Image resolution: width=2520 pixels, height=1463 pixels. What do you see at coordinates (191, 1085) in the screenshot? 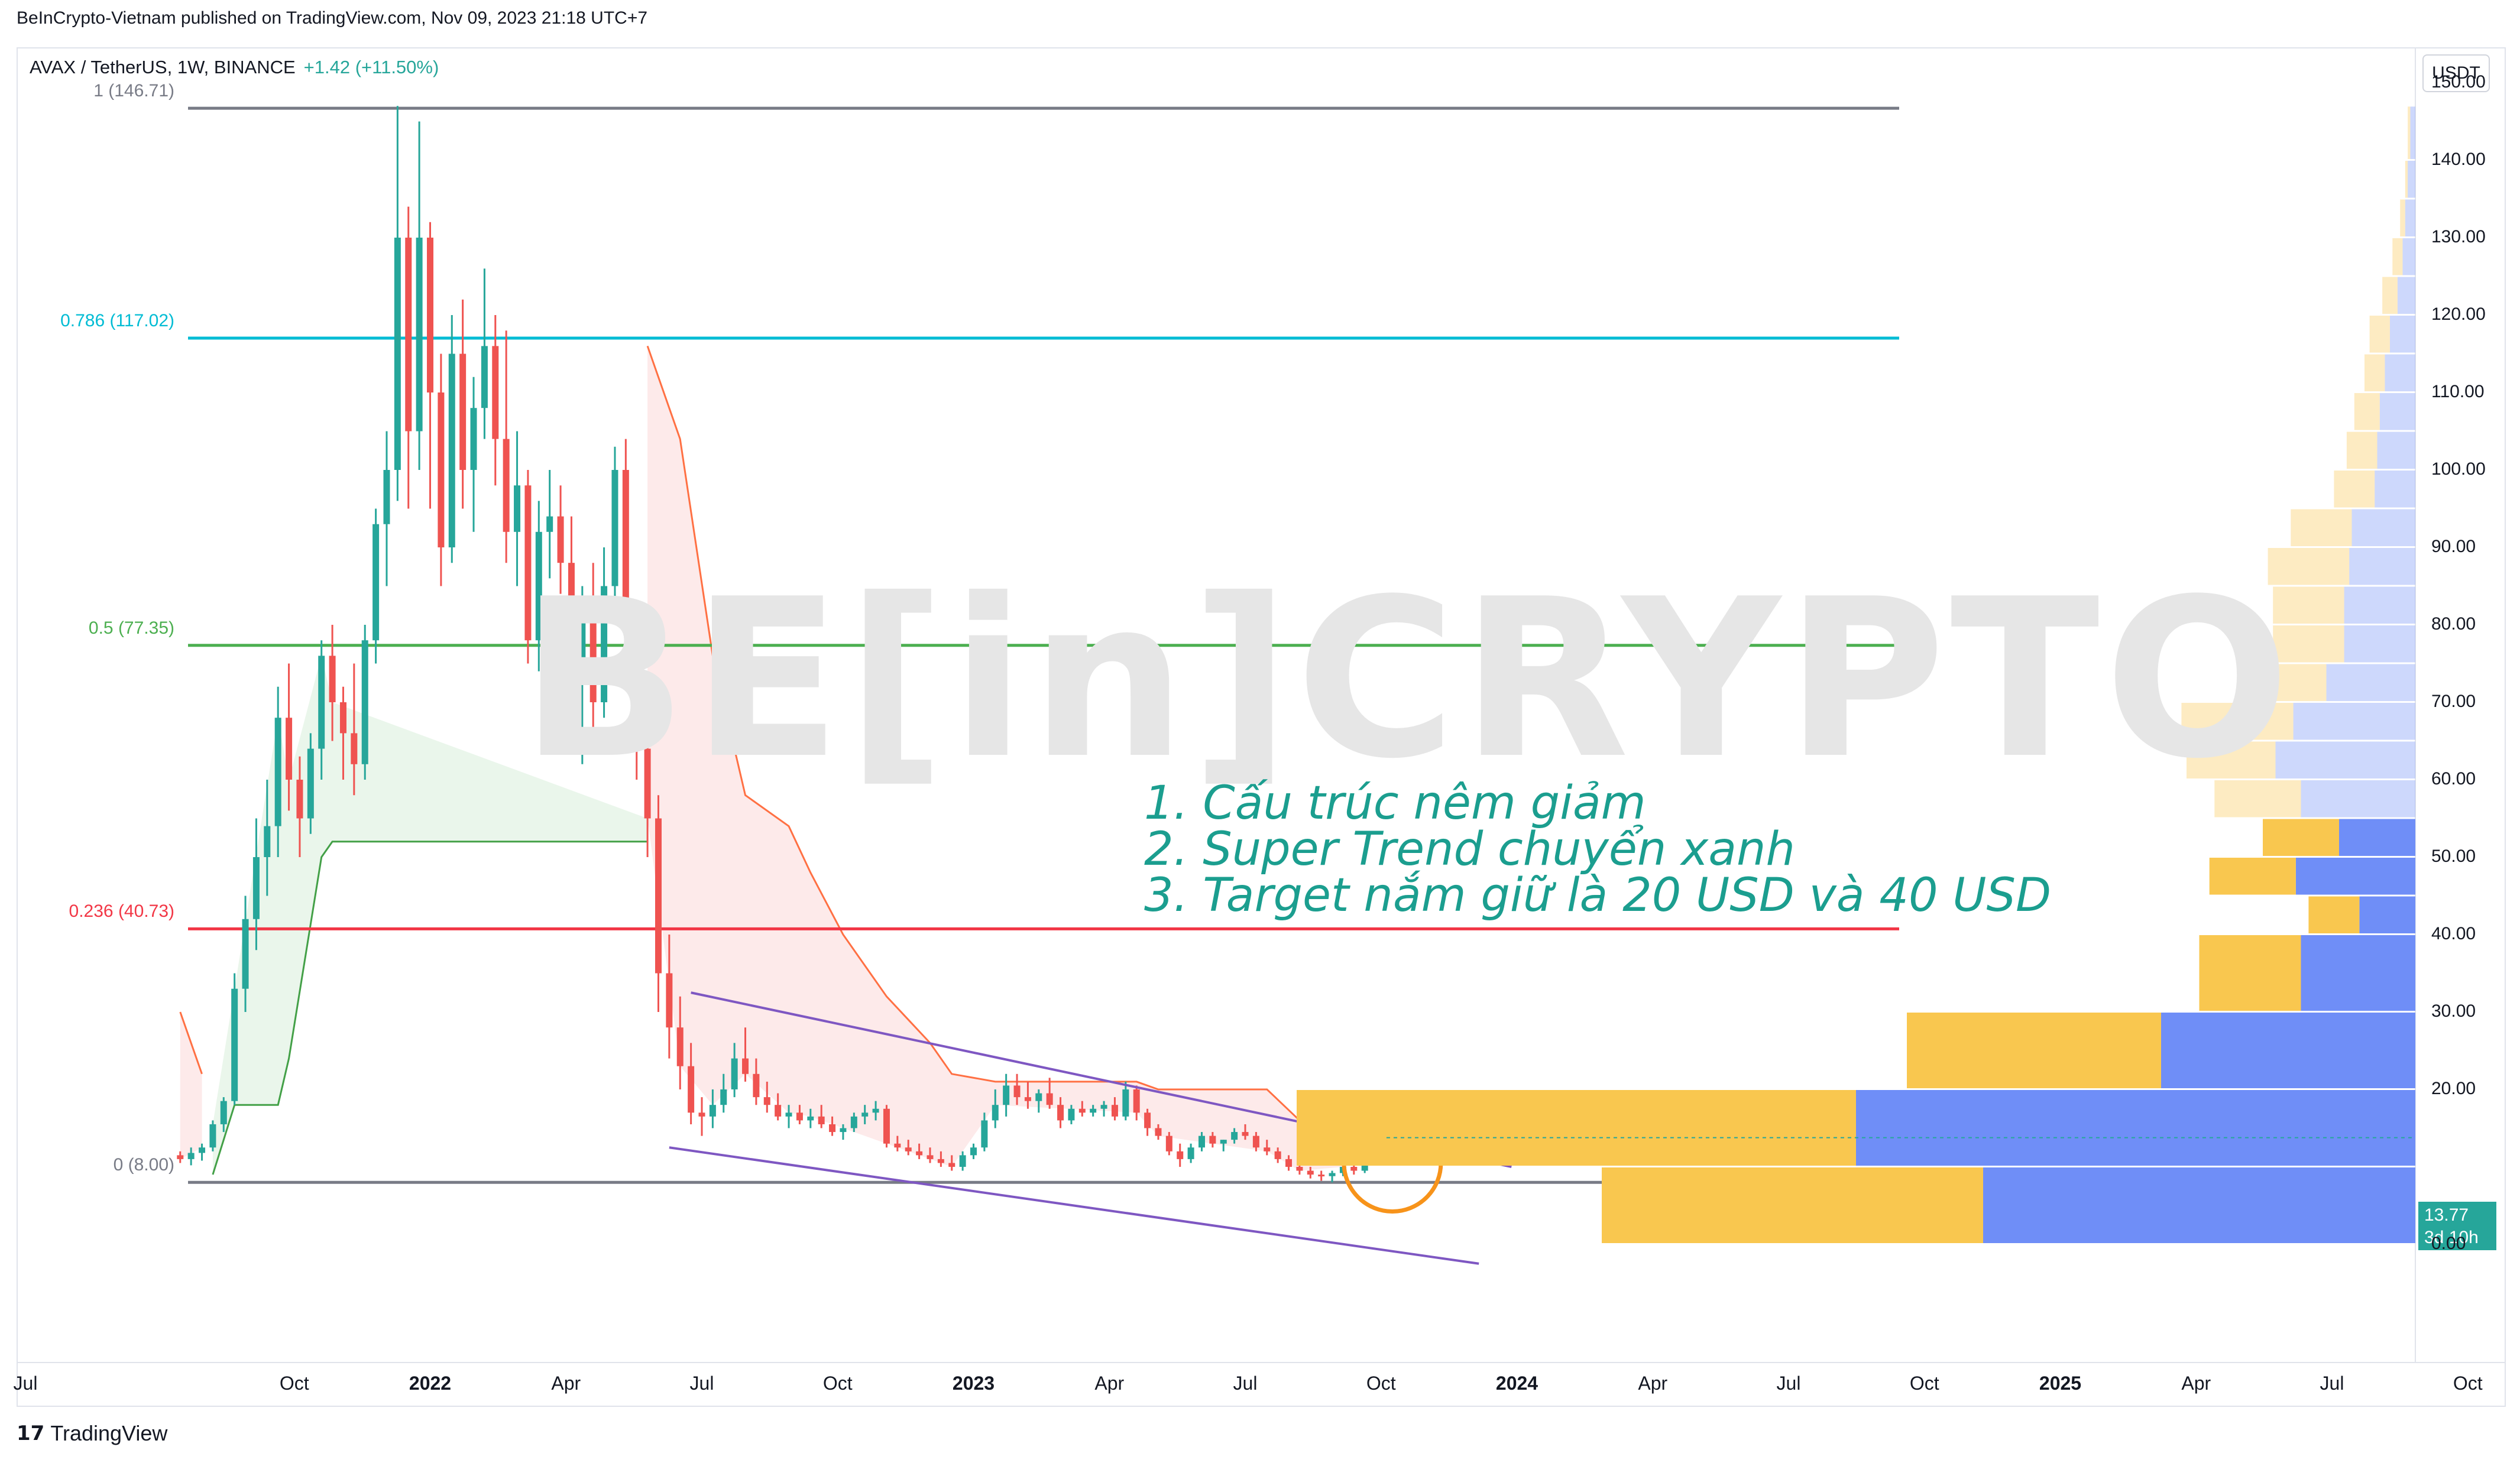
I see `supertrend-down-fill` at bounding box center [191, 1085].